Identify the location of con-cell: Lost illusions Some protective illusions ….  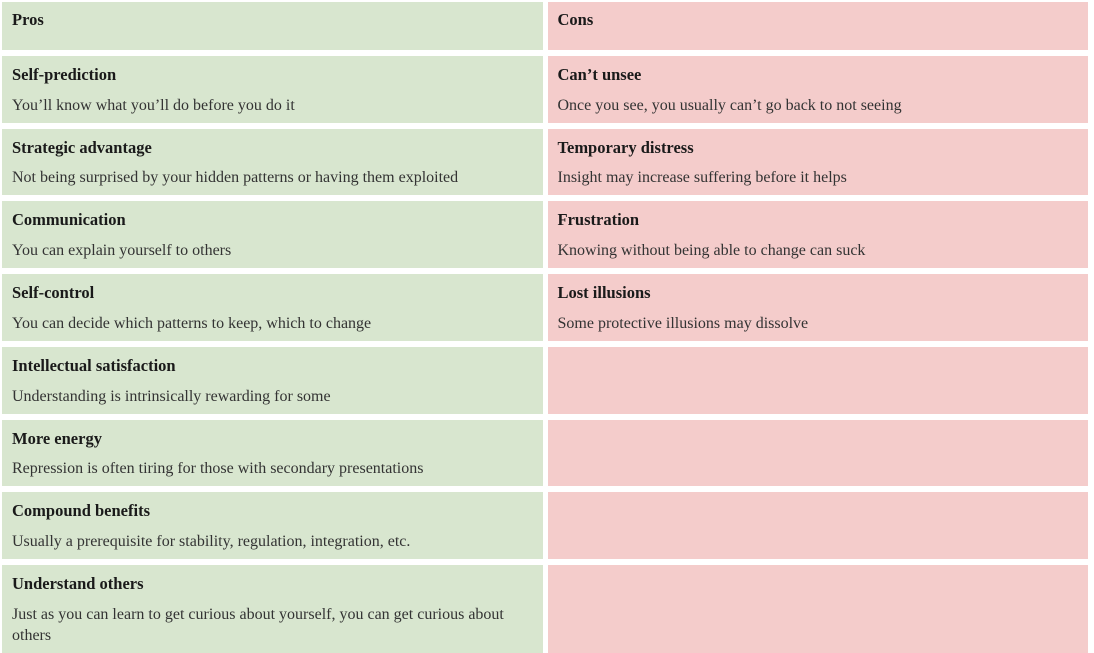
(817, 307).